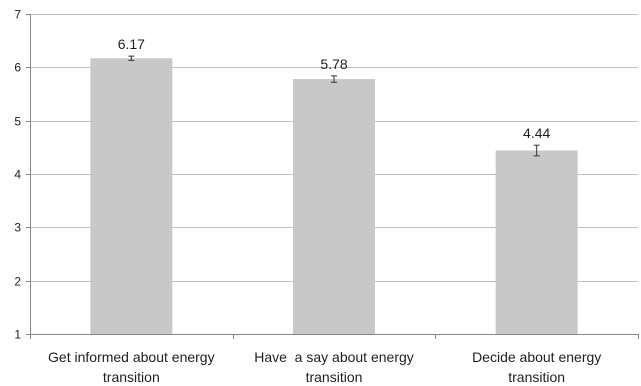  What do you see at coordinates (17, 68) in the screenshot?
I see `y-tick-label-6: 6` at bounding box center [17, 68].